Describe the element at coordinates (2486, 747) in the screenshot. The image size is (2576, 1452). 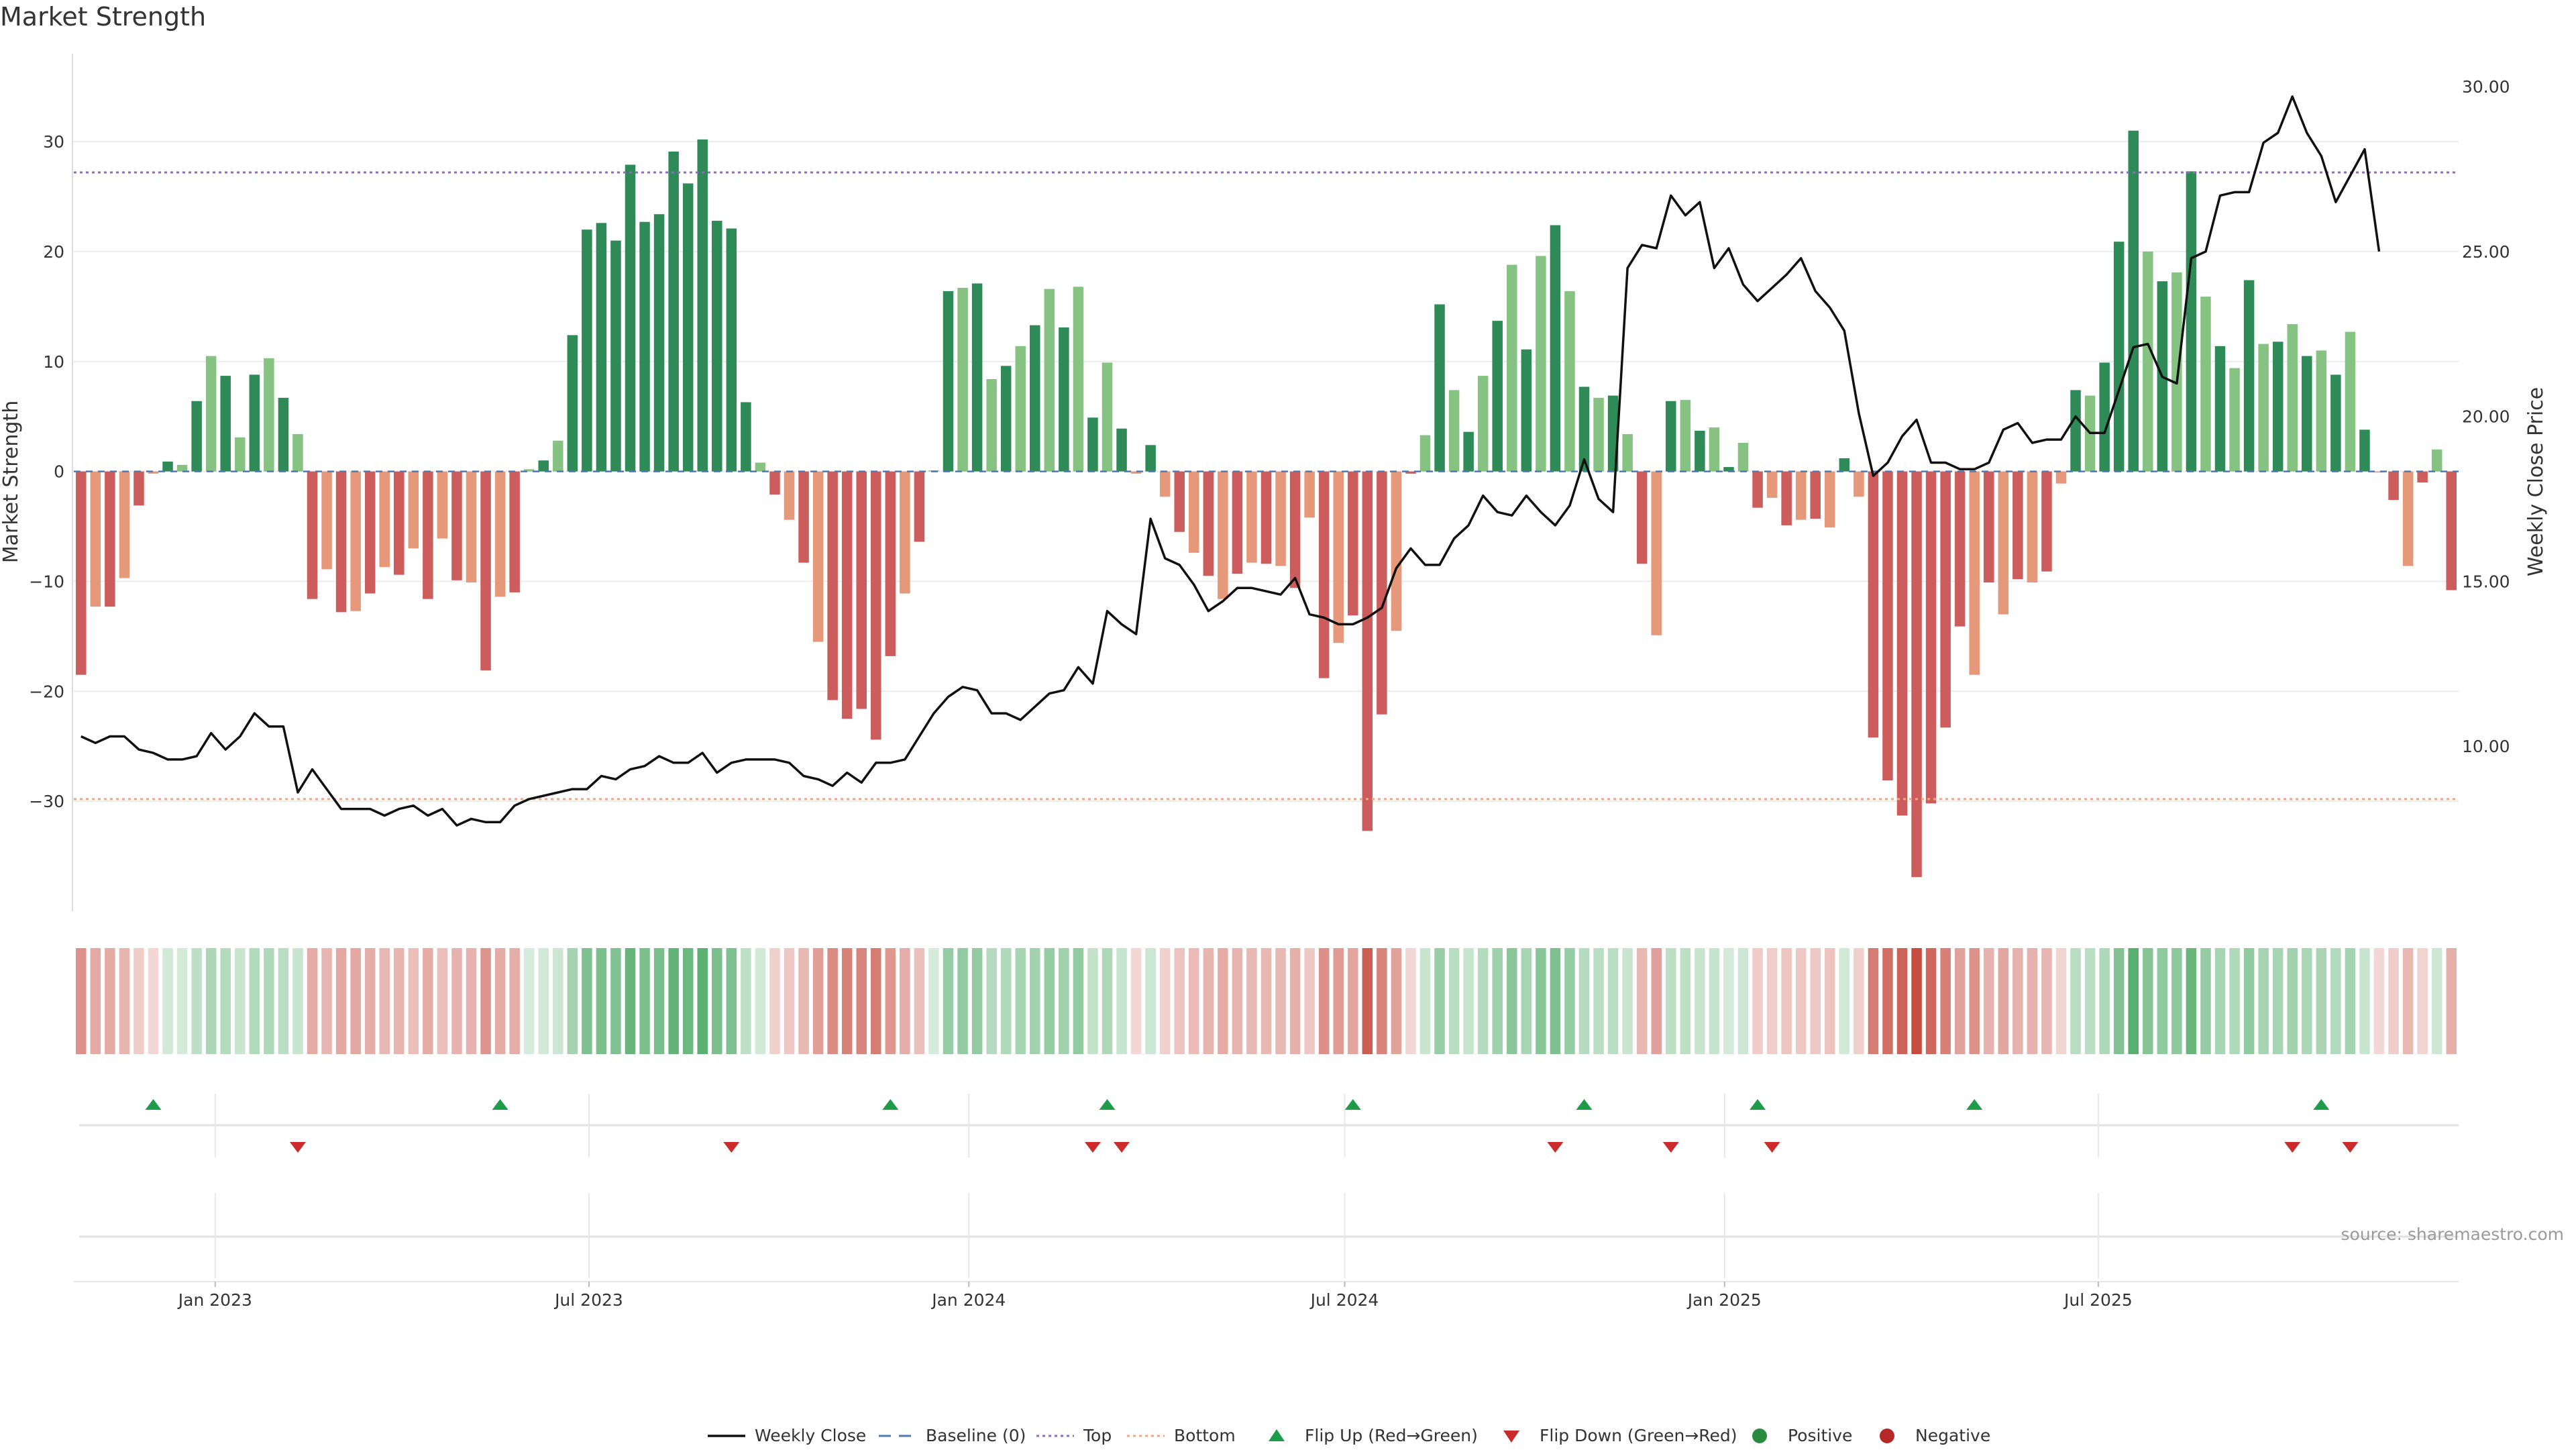
I see `y-tick-label-right: 10.00` at that location.